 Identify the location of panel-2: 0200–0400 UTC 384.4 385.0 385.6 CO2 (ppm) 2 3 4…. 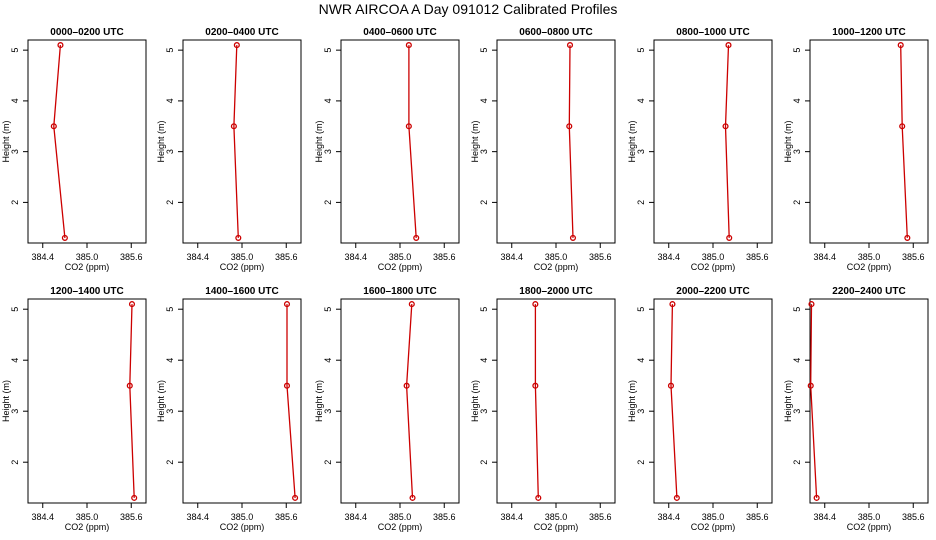
(229, 149).